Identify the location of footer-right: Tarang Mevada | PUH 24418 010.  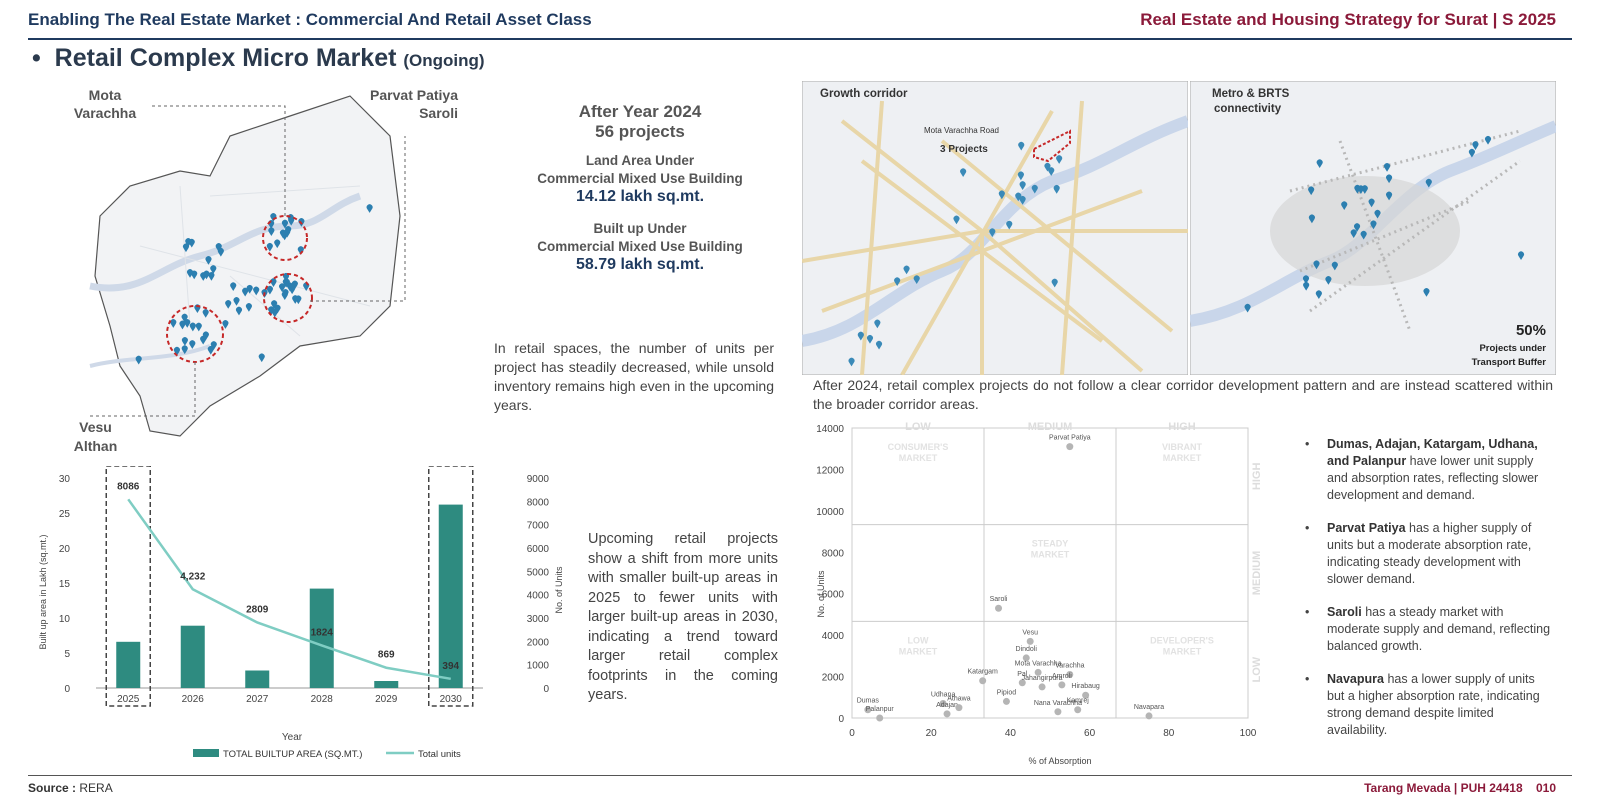
(1460, 788).